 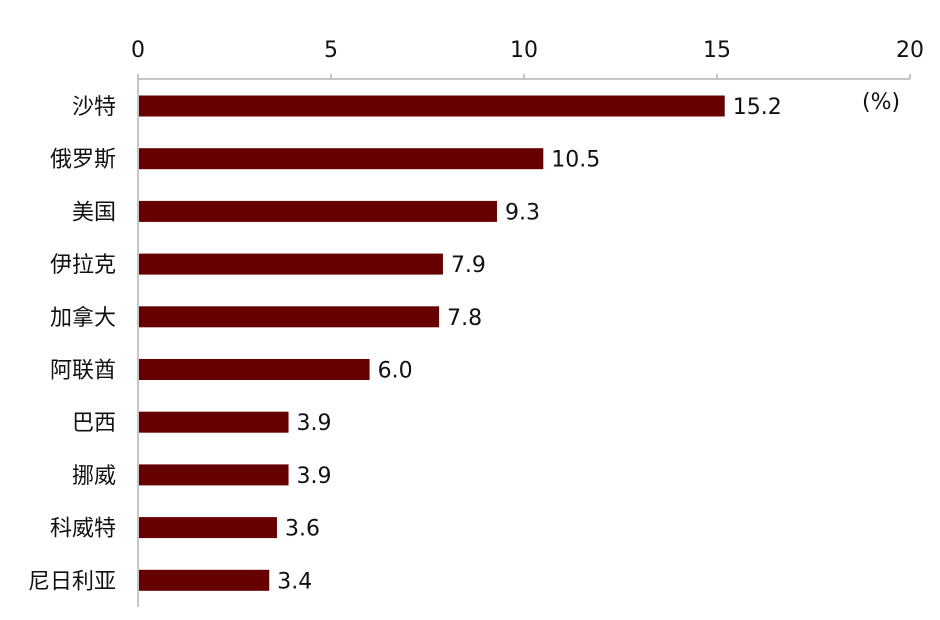 I want to click on value-label: 7.8, so click(x=464, y=318).